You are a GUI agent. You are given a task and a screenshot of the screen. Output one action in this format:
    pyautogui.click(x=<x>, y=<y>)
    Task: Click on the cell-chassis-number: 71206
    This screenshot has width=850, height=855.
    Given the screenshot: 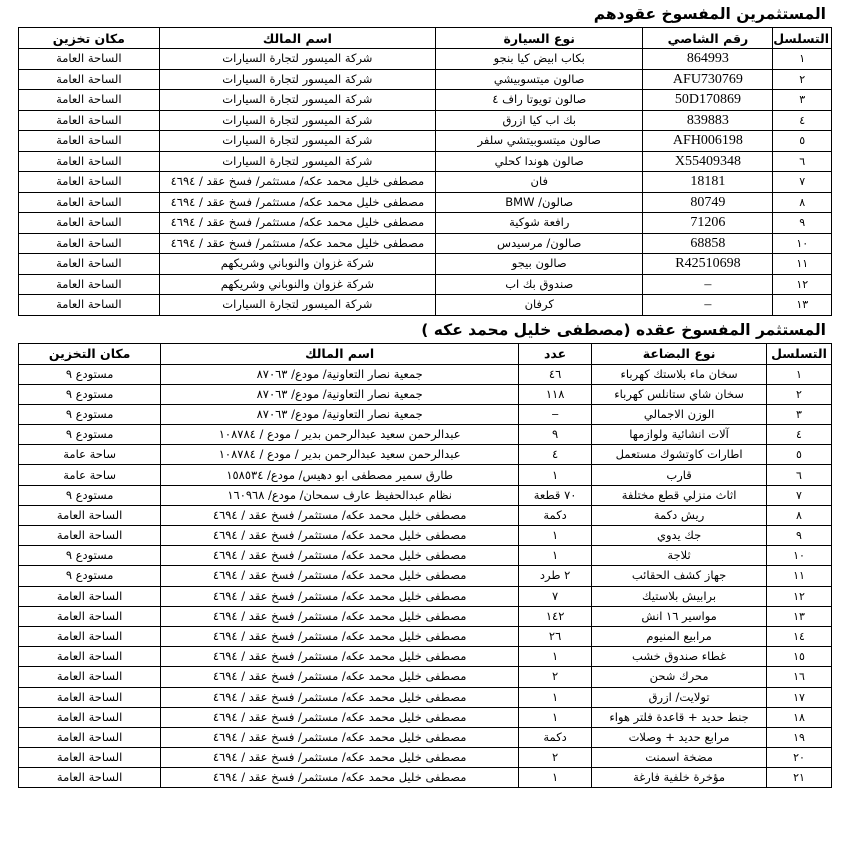 What is the action you would take?
    pyautogui.click(x=708, y=223)
    